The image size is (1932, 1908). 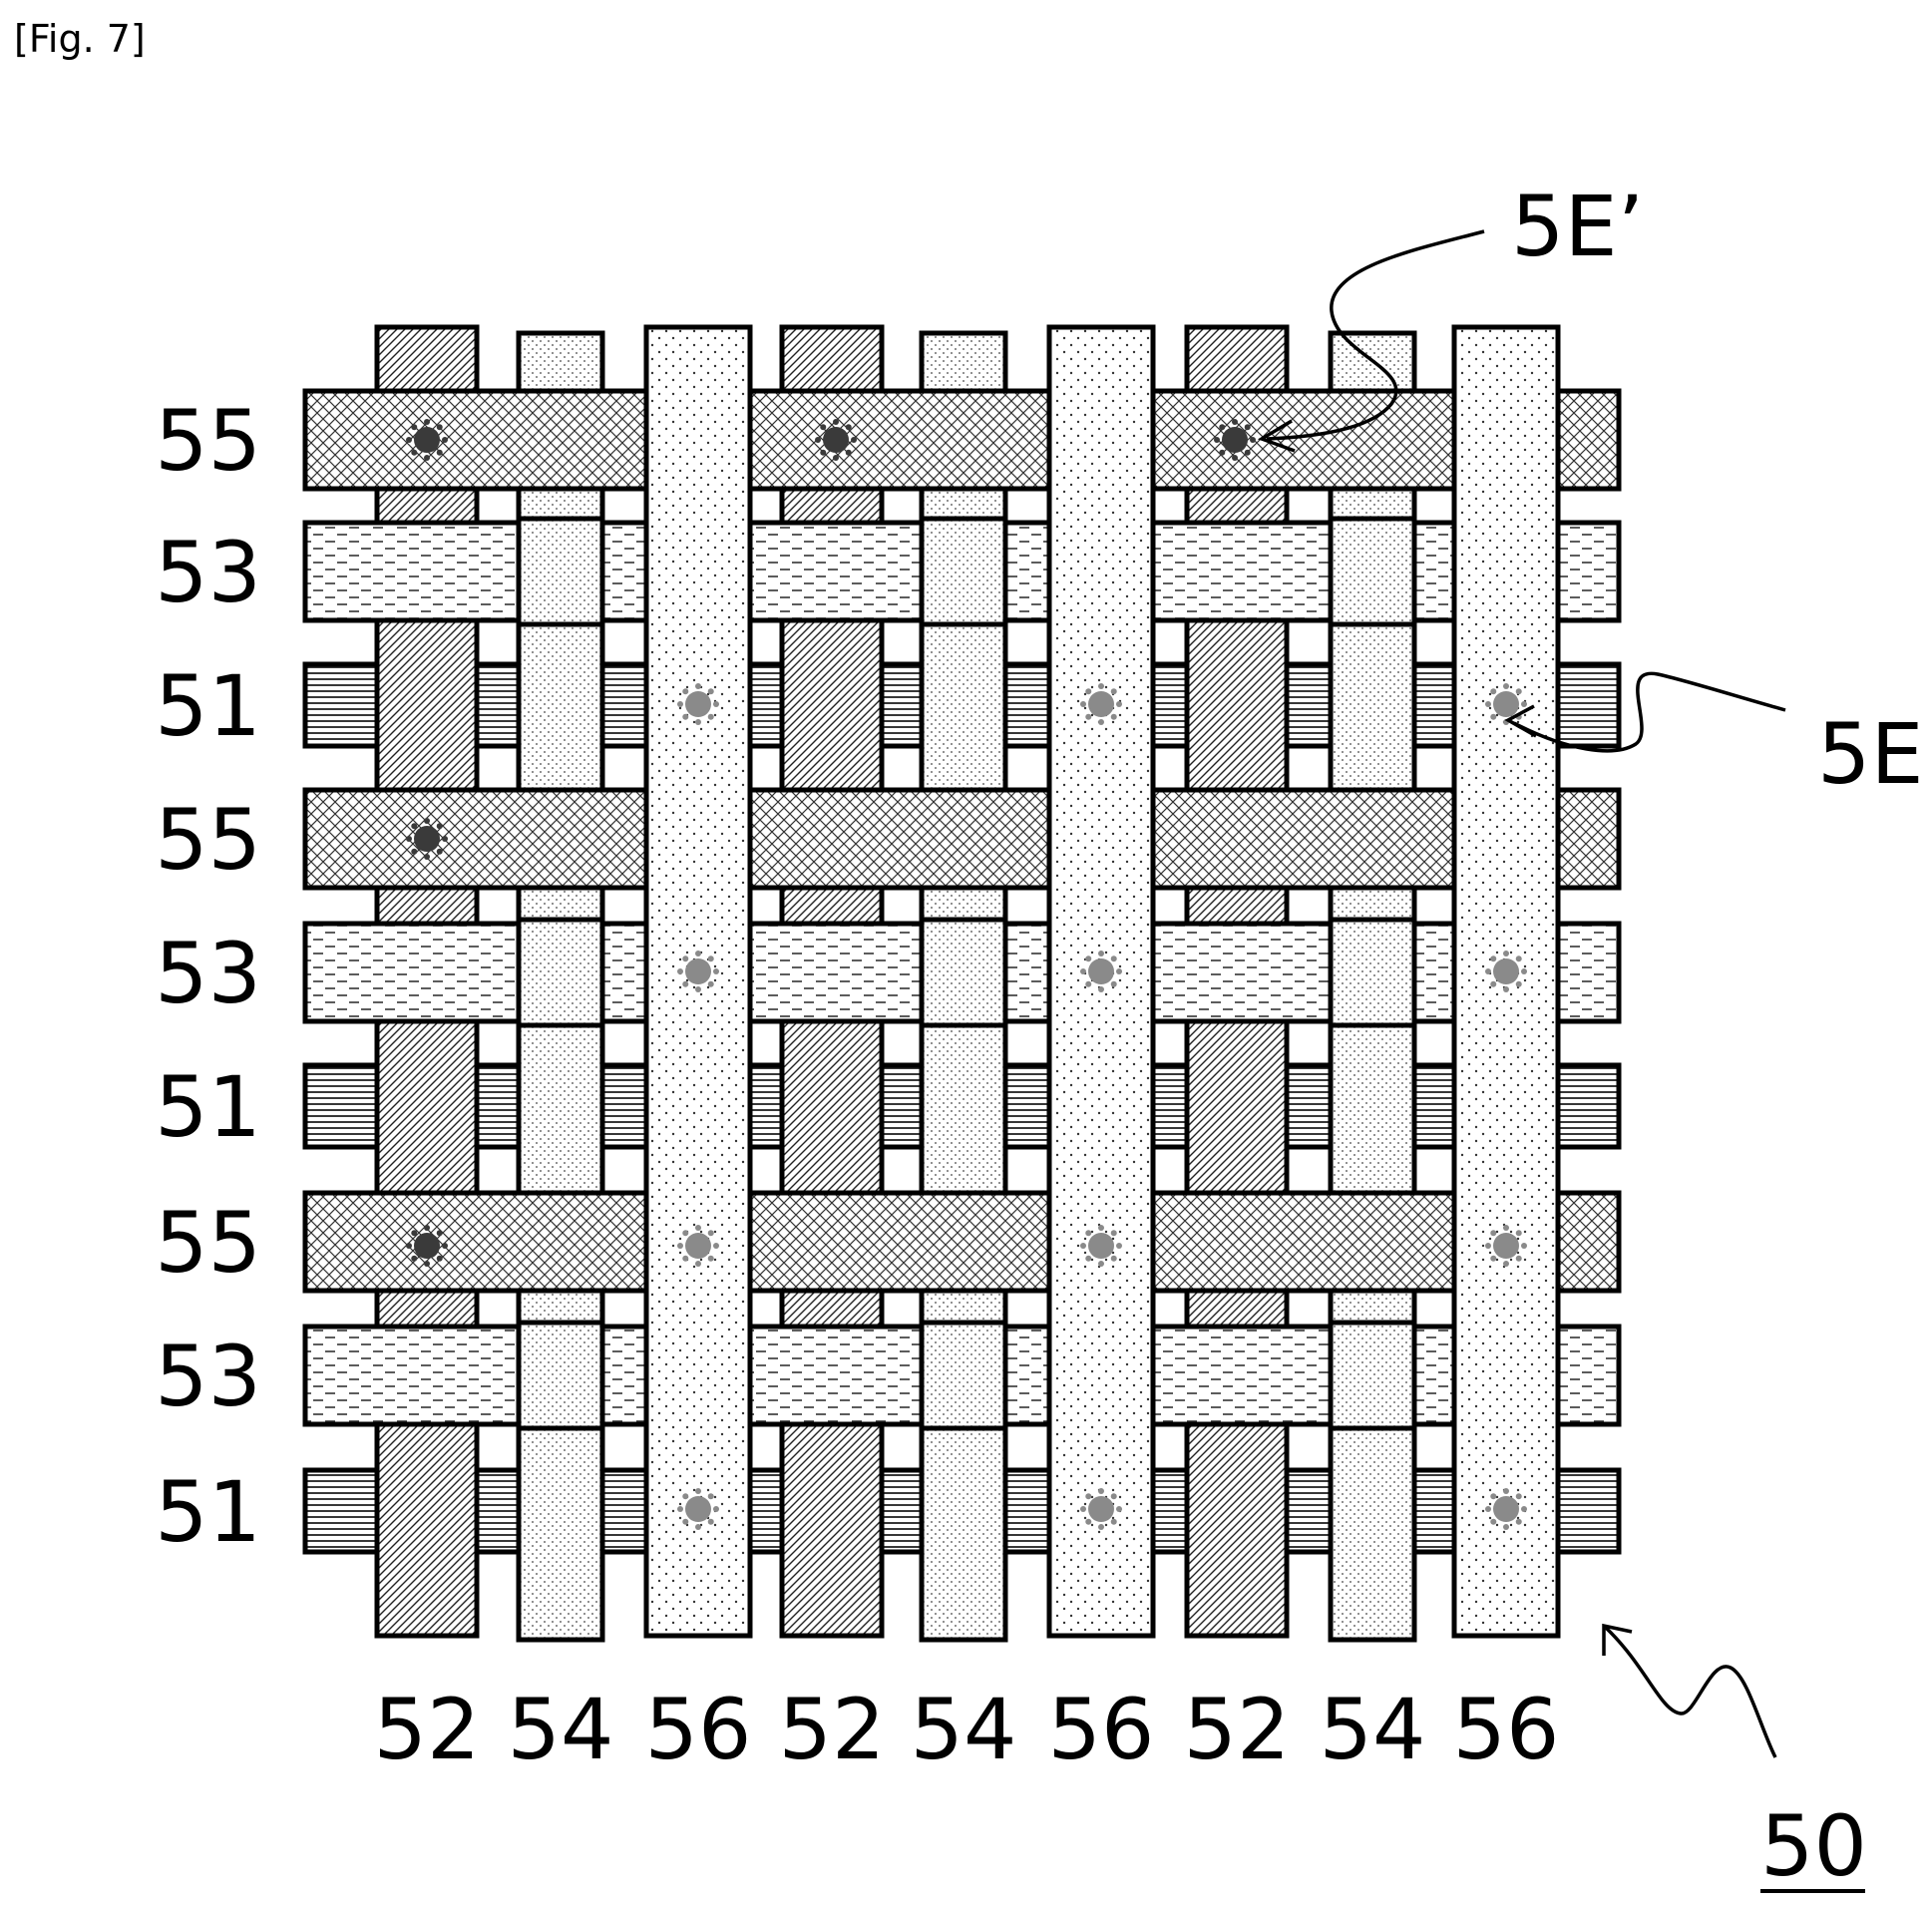 I want to click on reference-arrow, so click(x=1690, y=1691).